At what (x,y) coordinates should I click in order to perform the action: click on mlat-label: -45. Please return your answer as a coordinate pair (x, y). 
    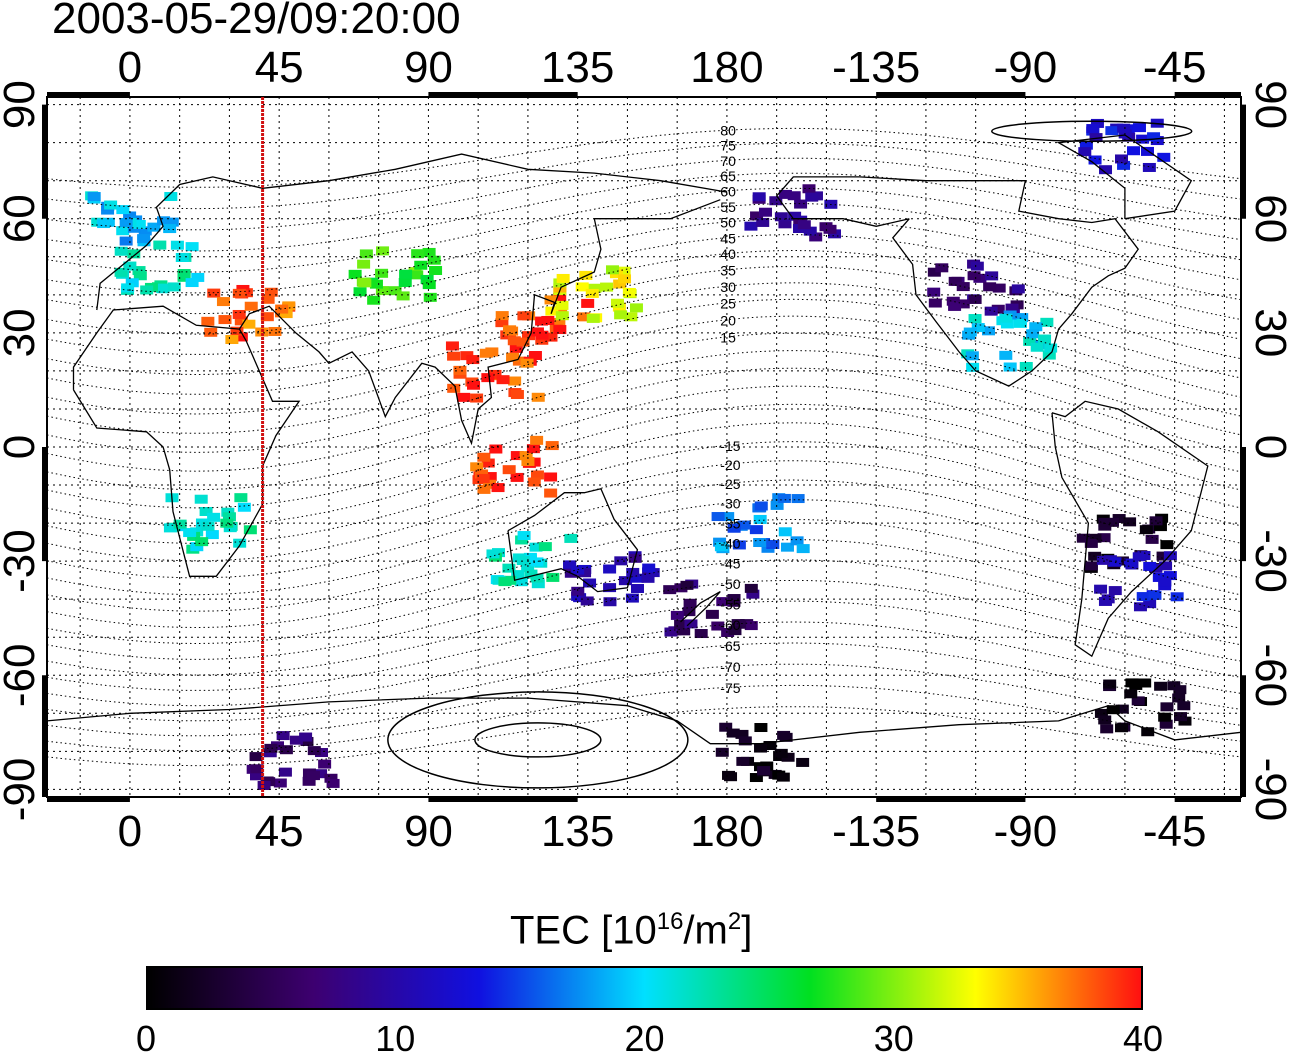
    Looking at the image, I should click on (730, 564).